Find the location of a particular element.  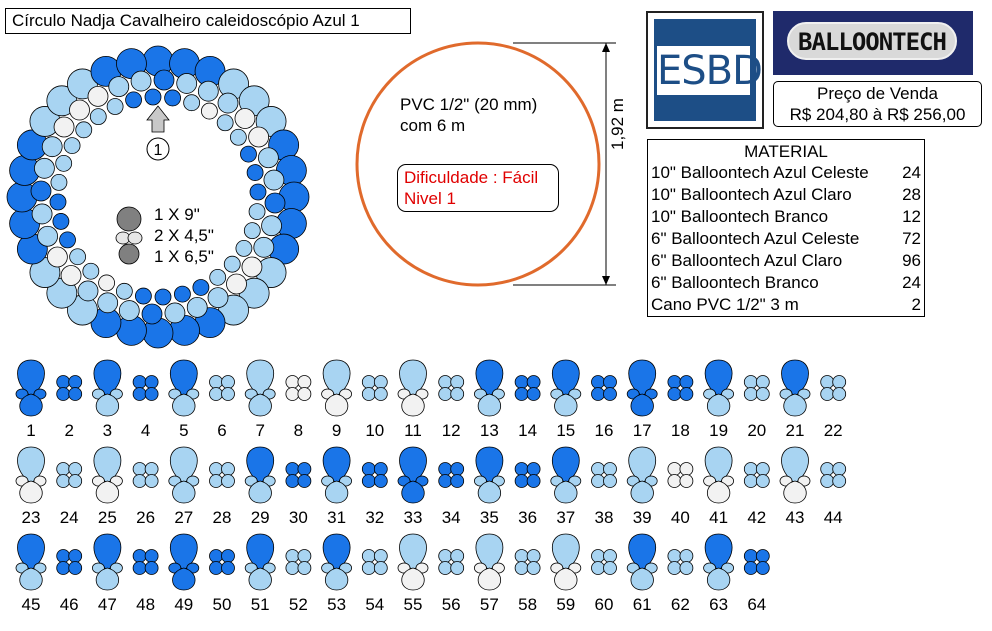

sequence-number: 24 is located at coordinates (69, 517).